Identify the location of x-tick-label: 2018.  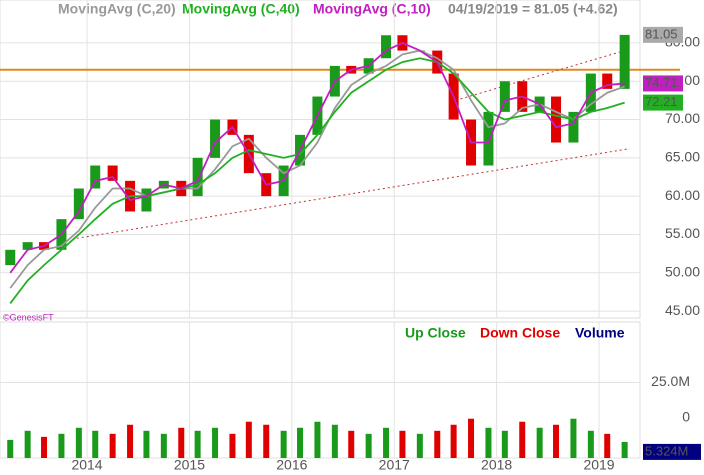
(496, 465).